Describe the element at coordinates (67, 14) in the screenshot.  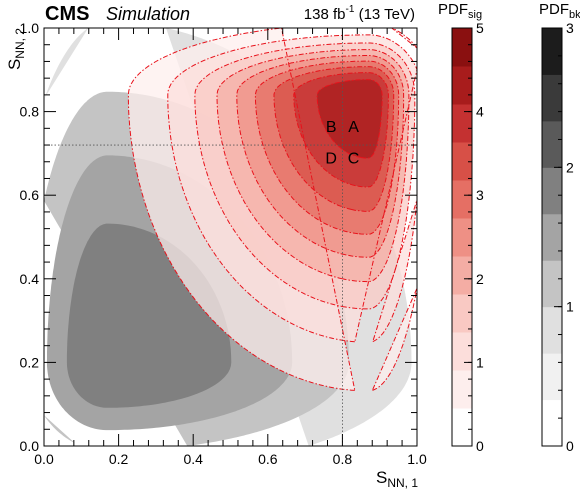
I see `cms-label: CMS` at that location.